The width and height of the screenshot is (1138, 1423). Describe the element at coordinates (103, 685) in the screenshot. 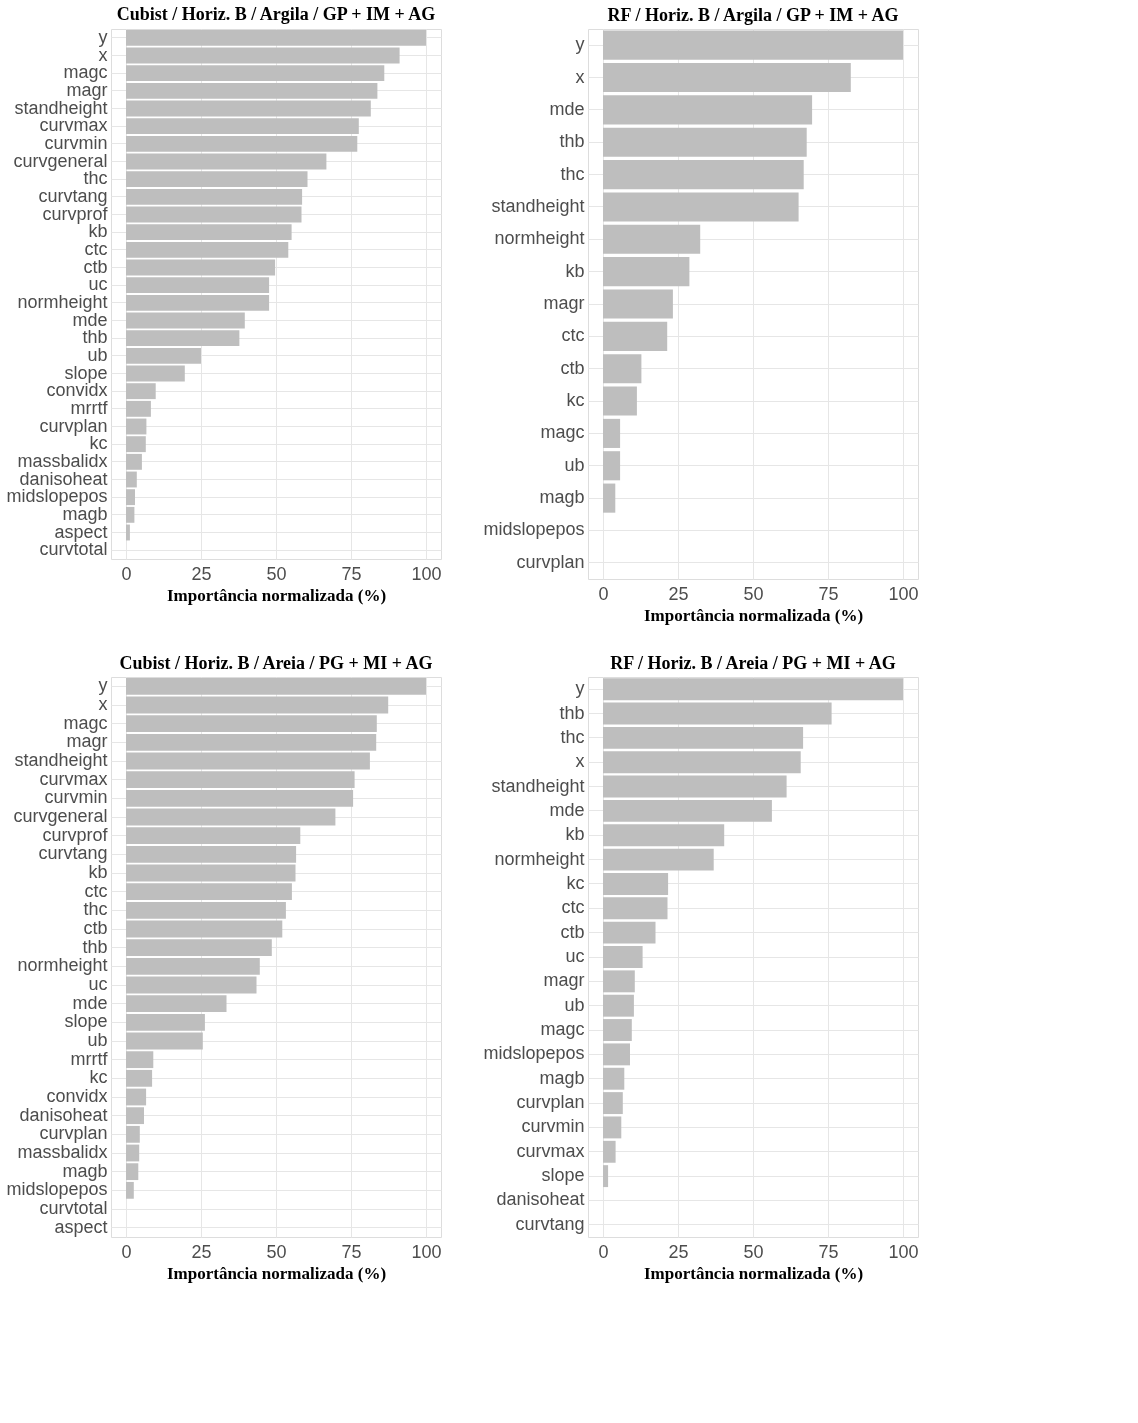

I see `y-tick-label: y` at that location.